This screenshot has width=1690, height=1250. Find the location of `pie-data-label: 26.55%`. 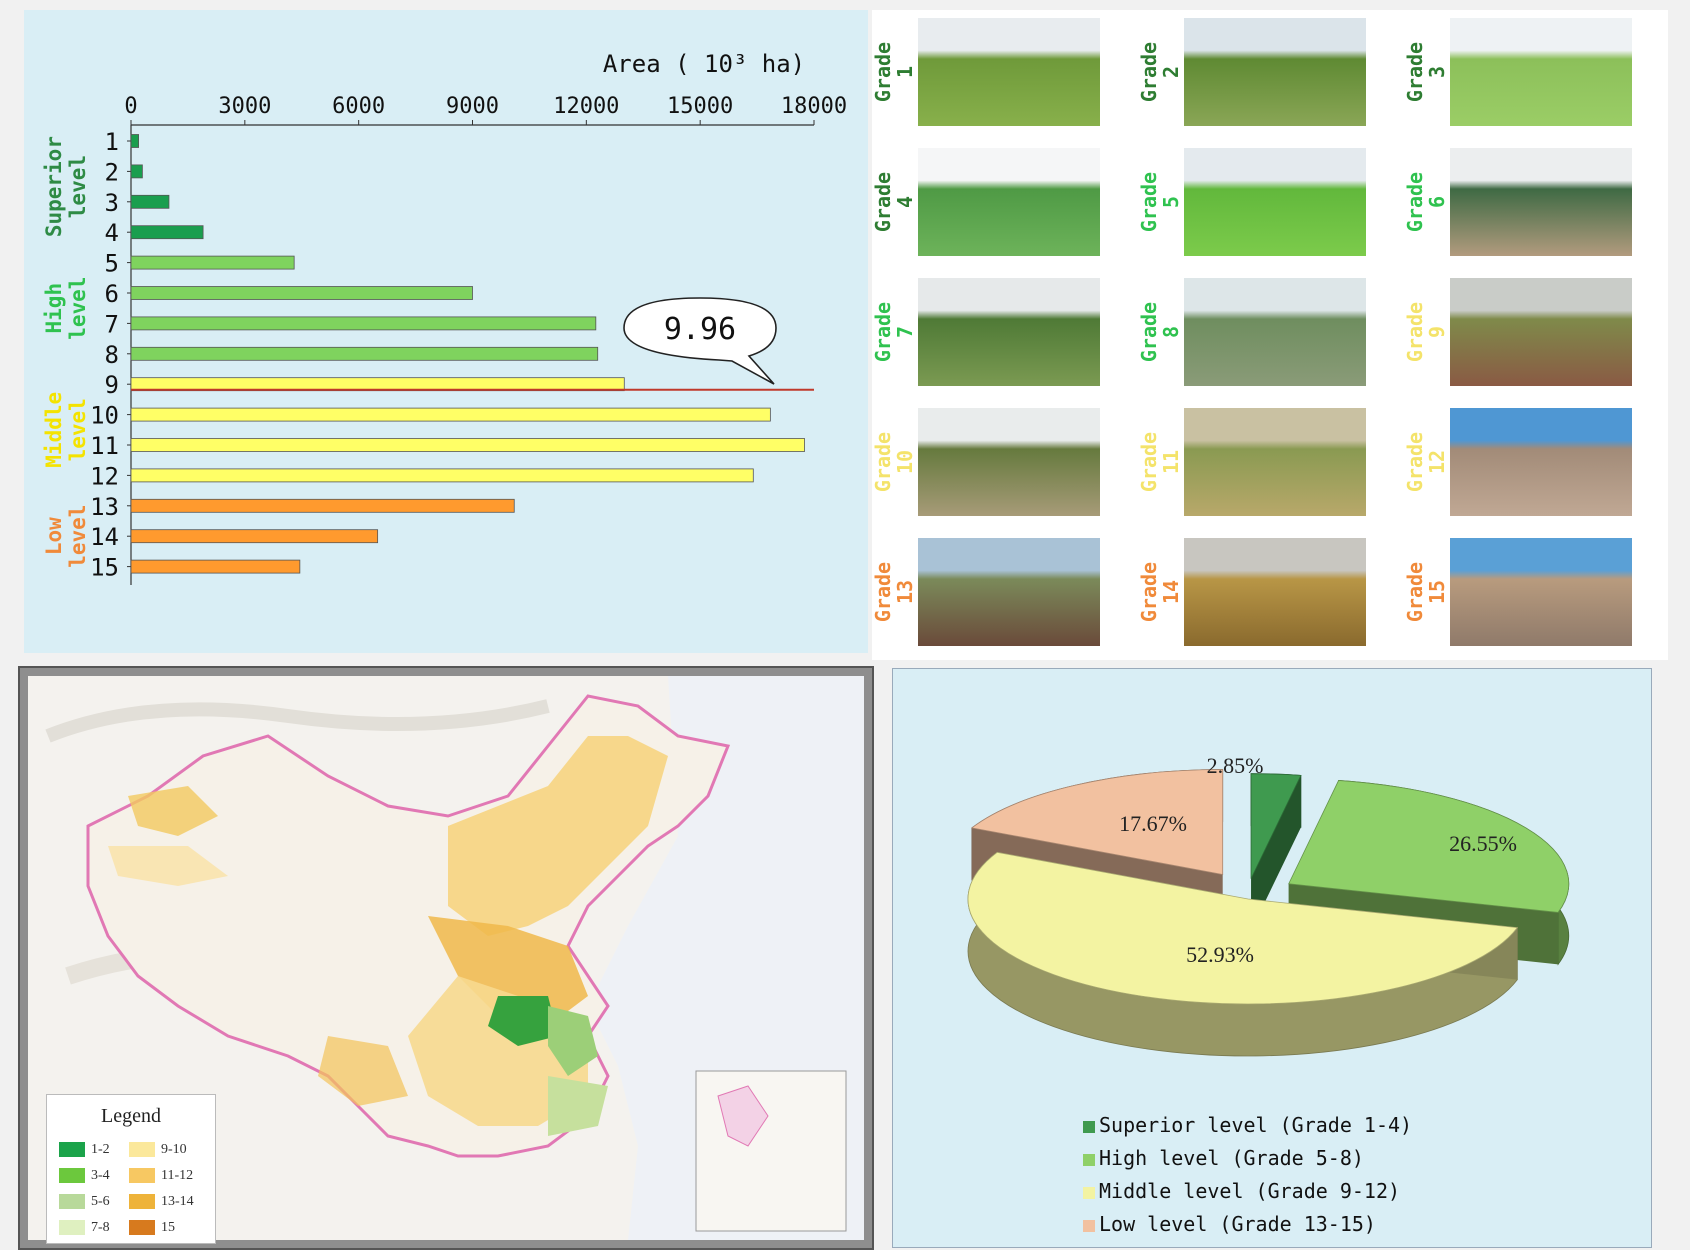

pie-data-label: 26.55% is located at coordinates (1483, 843).